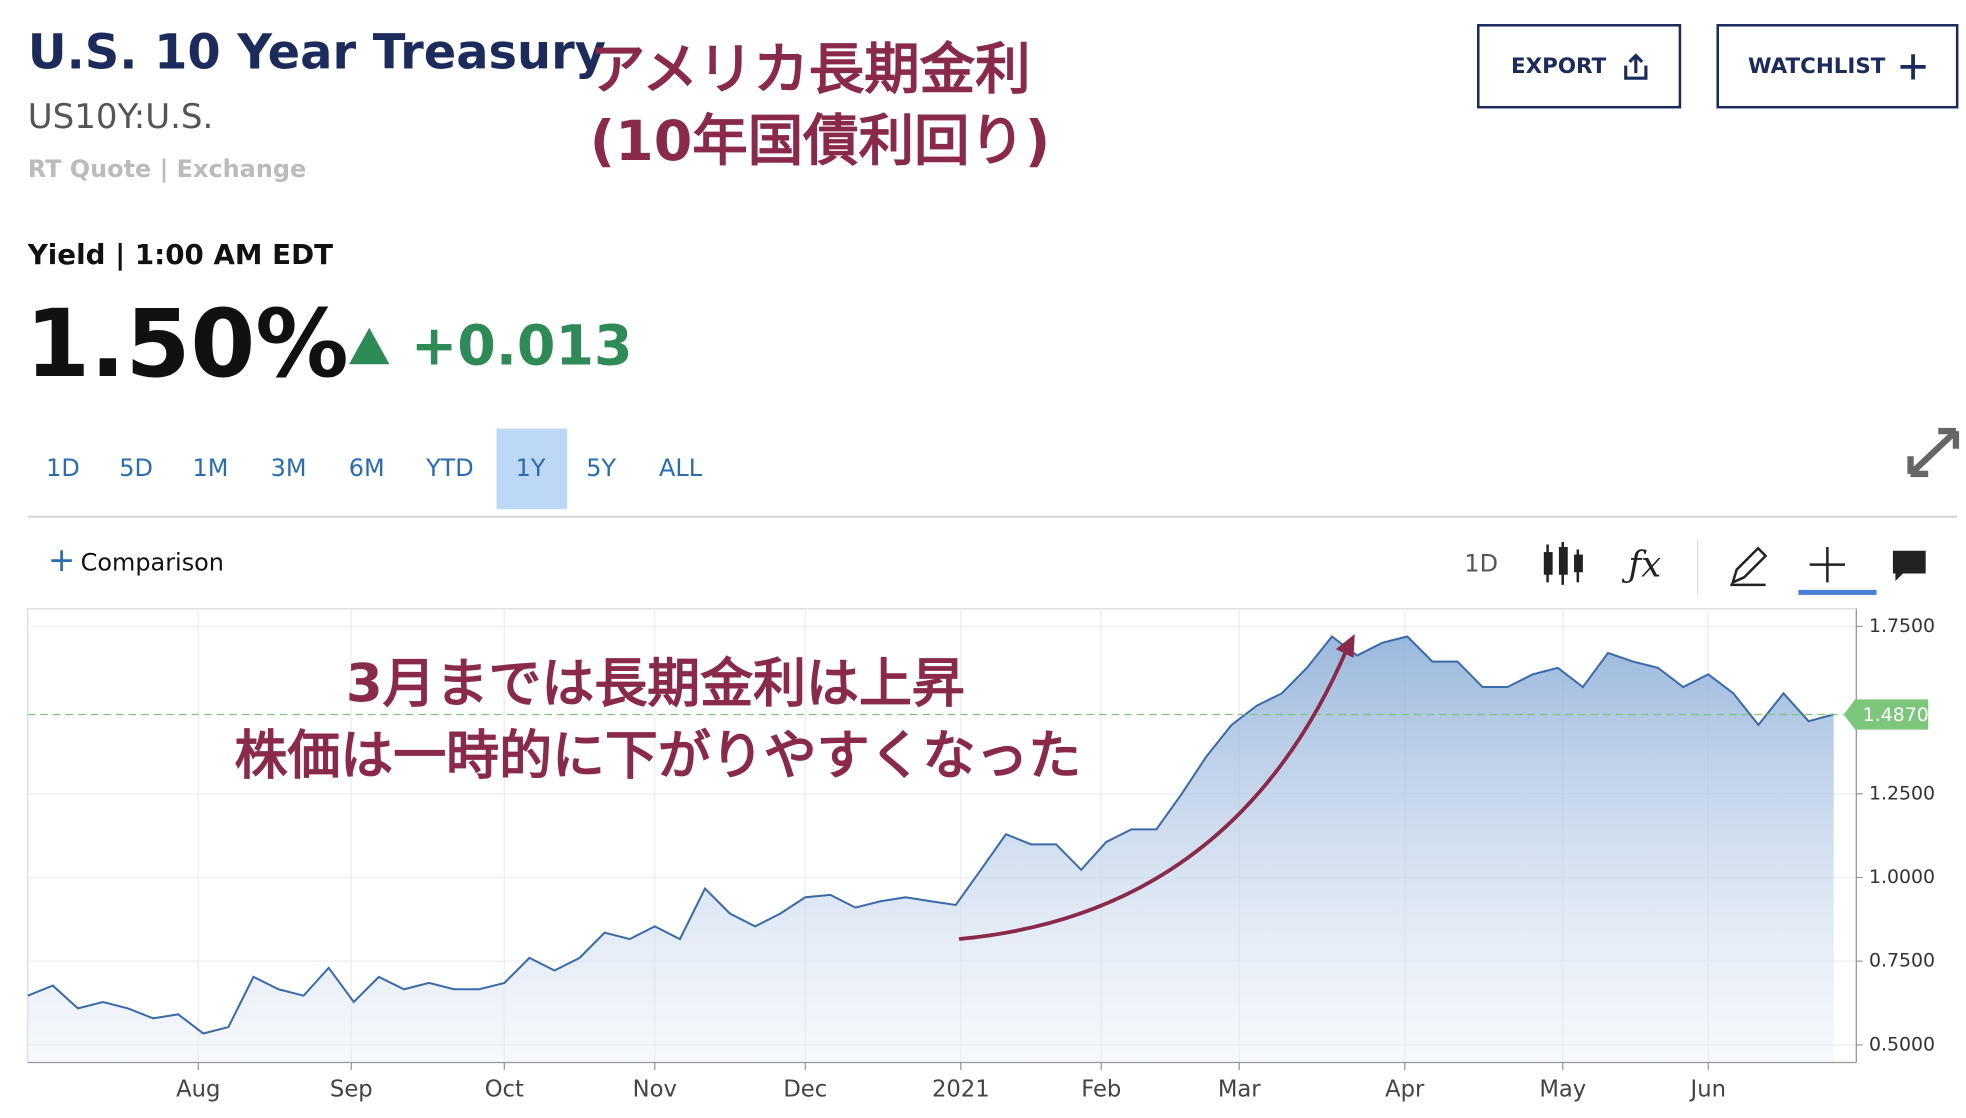 The width and height of the screenshot is (1966, 1118). Describe the element at coordinates (1405, 1090) in the screenshot. I see `x-tick-label: Apr` at that location.